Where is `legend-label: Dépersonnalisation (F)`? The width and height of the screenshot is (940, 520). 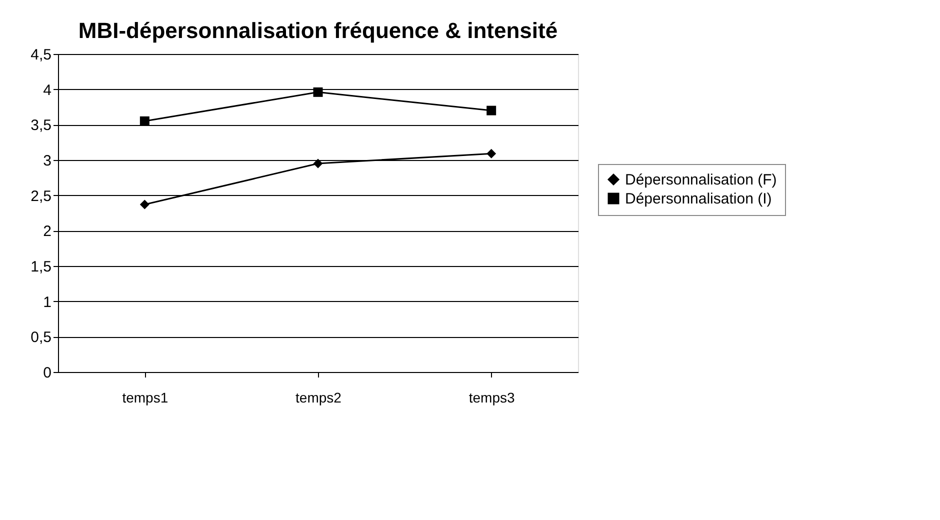 legend-label: Dépersonnalisation (F) is located at coordinates (701, 180).